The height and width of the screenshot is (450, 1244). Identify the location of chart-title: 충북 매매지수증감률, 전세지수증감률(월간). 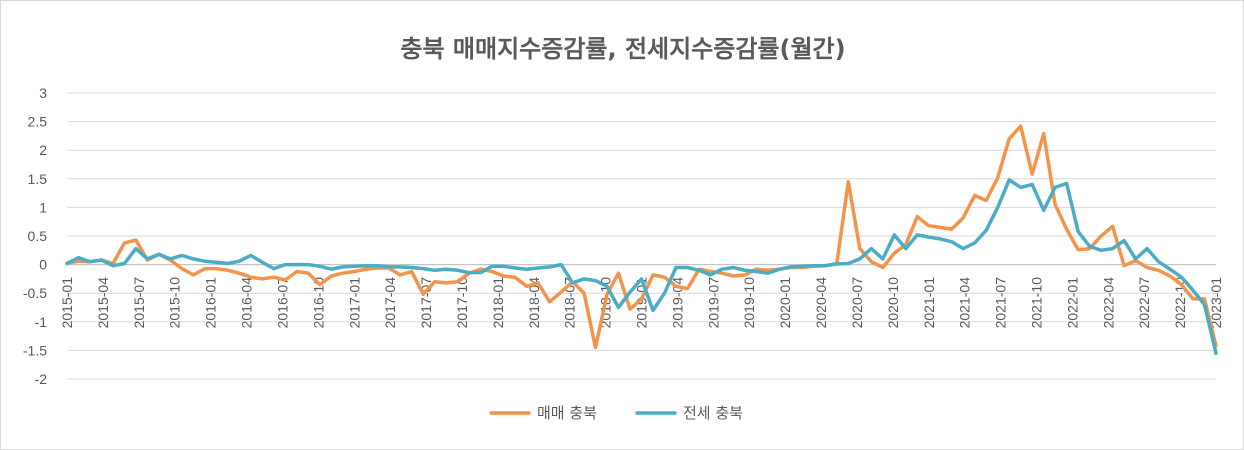
(622, 49).